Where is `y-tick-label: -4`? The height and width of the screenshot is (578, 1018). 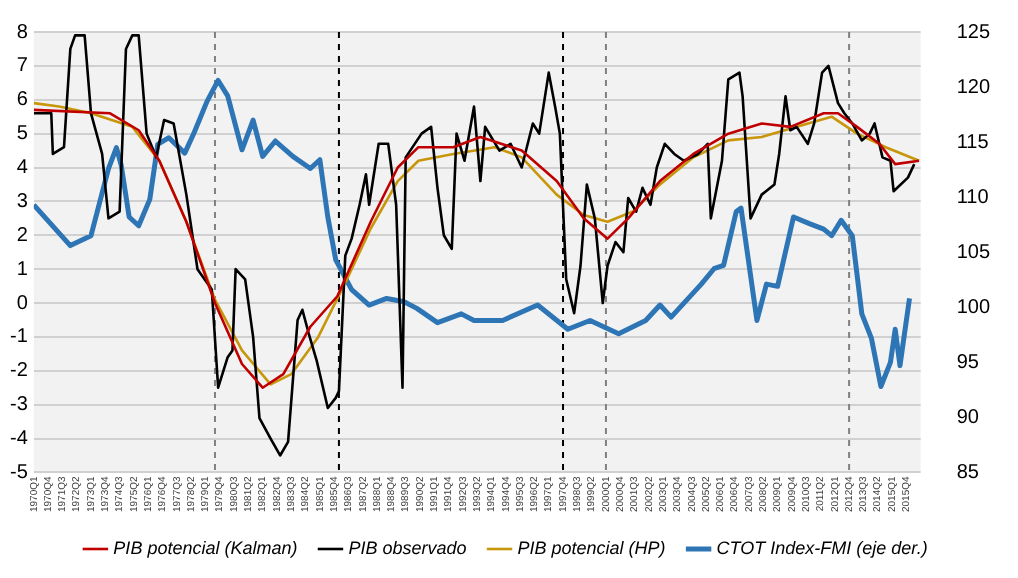 y-tick-label: -4 is located at coordinates (19, 439).